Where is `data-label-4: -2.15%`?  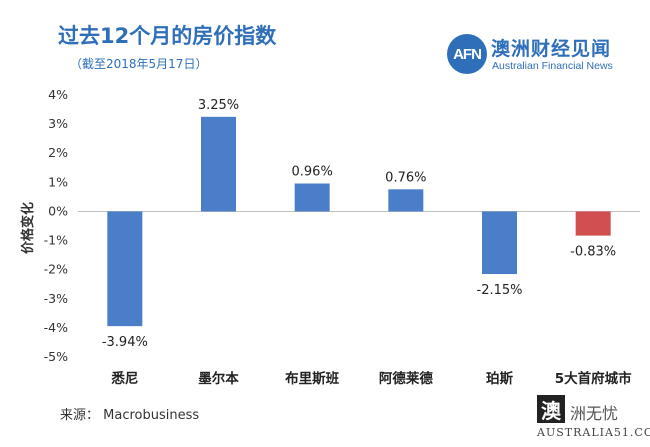
data-label-4: -2.15% is located at coordinates (500, 290).